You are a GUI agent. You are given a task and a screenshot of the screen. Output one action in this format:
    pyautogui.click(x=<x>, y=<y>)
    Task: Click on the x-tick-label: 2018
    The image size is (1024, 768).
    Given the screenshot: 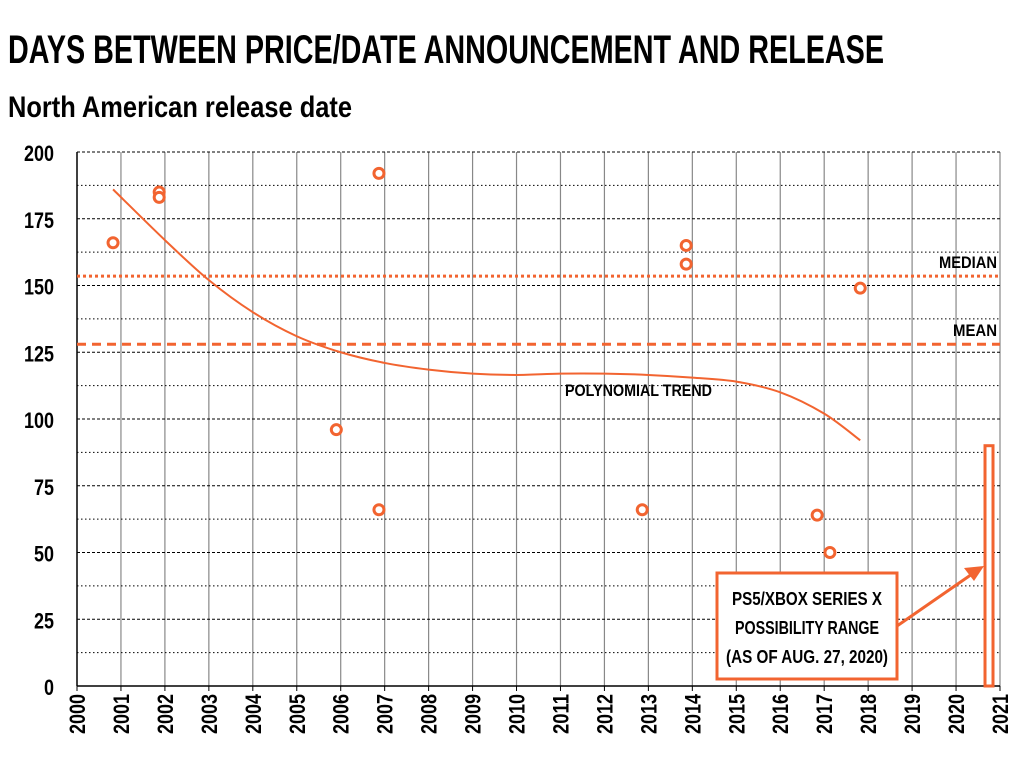 What is the action you would take?
    pyautogui.click(x=868, y=714)
    